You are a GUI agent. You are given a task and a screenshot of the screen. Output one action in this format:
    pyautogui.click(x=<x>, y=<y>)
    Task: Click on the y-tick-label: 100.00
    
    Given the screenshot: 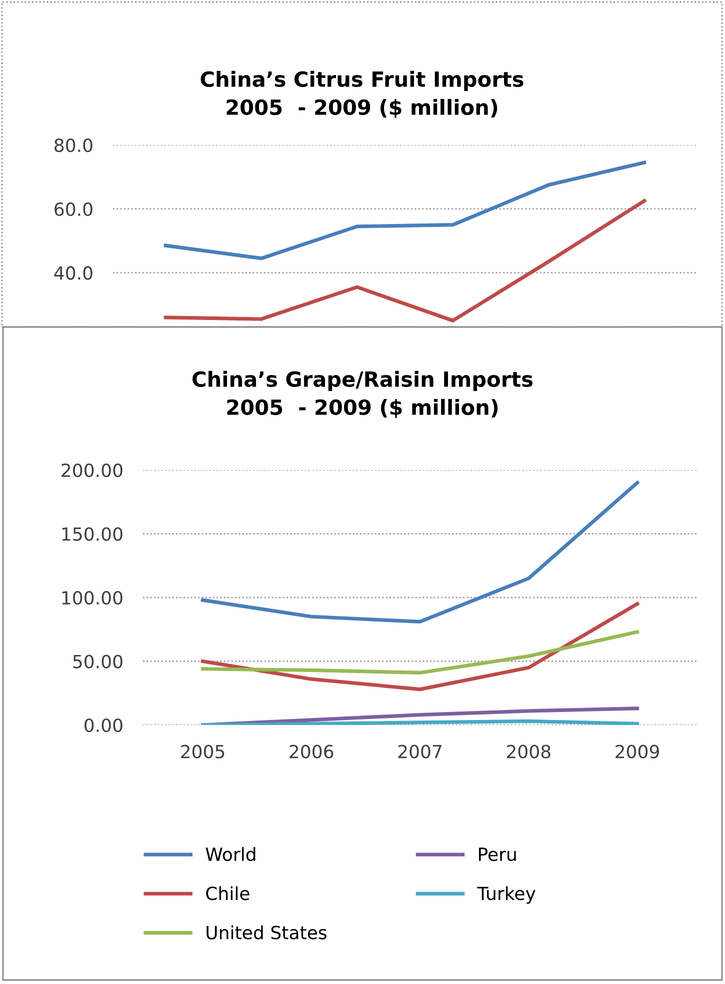 What is the action you would take?
    pyautogui.click(x=92, y=597)
    